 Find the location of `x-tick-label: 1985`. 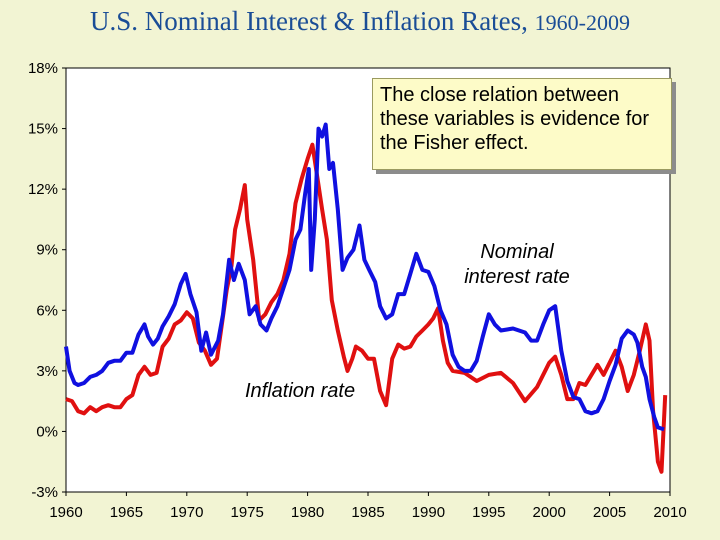

x-tick-label: 1985 is located at coordinates (367, 512).